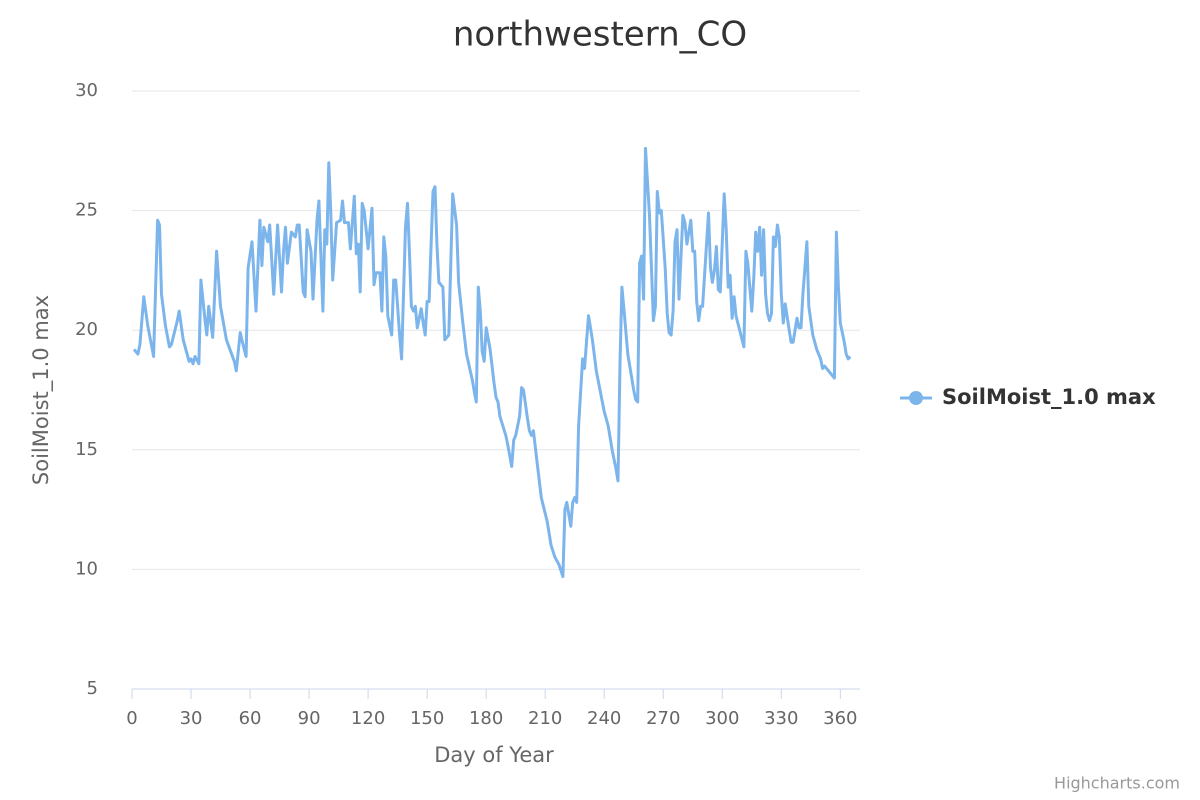  What do you see at coordinates (92, 688) in the screenshot?
I see `y-tick-label: 5` at bounding box center [92, 688].